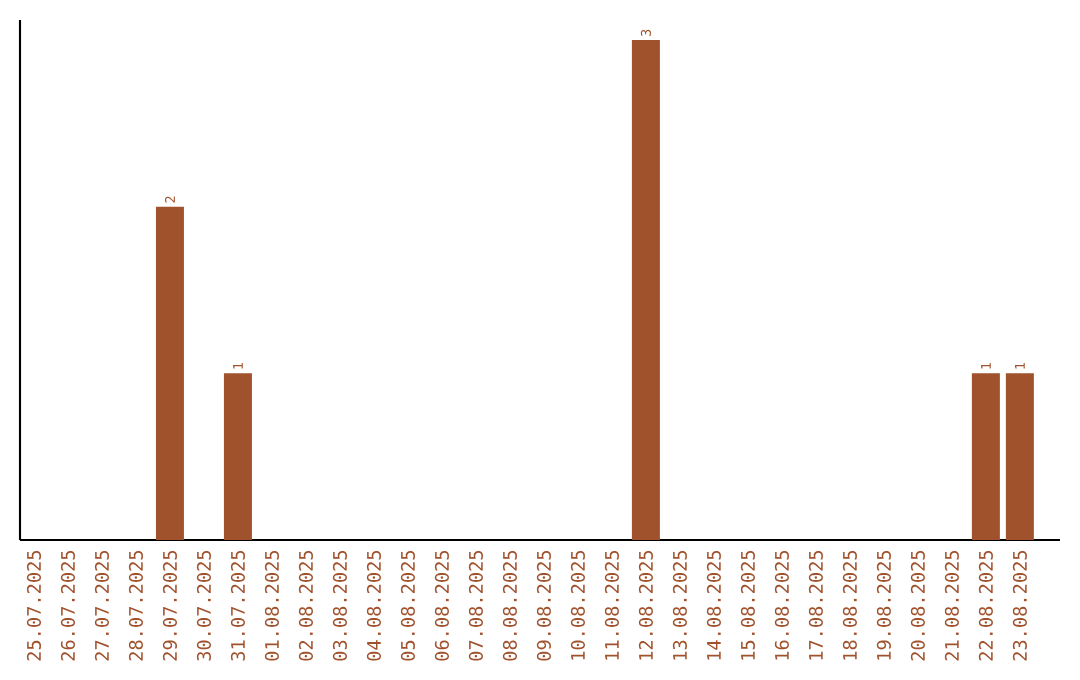 The image size is (1080, 680). Describe the element at coordinates (67, 605) in the screenshot. I see `x-tick-label: 26.07.2025` at that location.